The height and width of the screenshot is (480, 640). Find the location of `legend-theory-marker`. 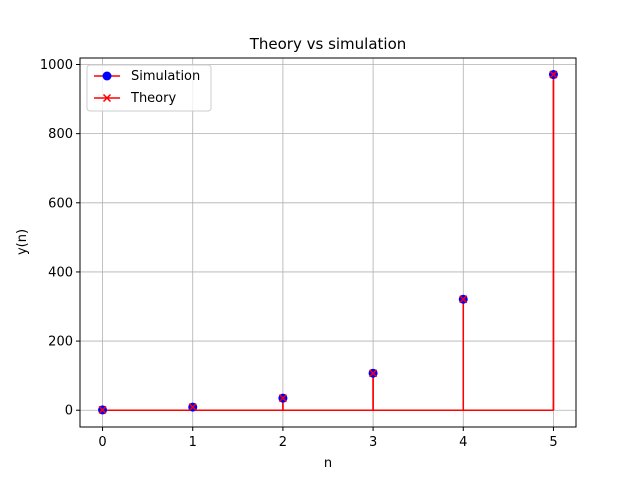

legend-theory-marker is located at coordinates (107, 98).